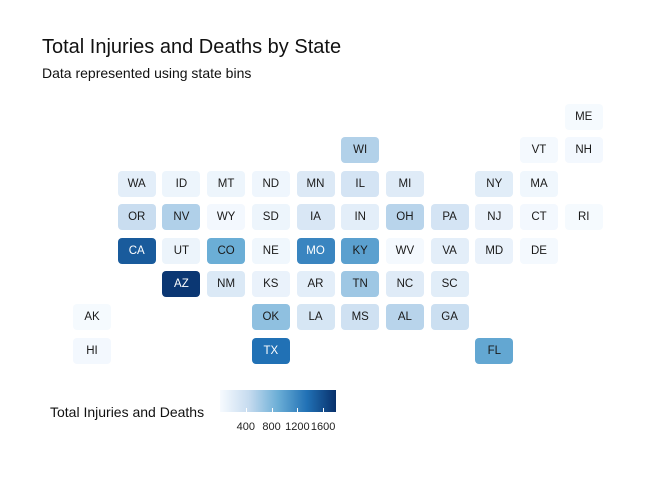 The height and width of the screenshot is (480, 672). I want to click on state-tile-mi: MI, so click(404, 183).